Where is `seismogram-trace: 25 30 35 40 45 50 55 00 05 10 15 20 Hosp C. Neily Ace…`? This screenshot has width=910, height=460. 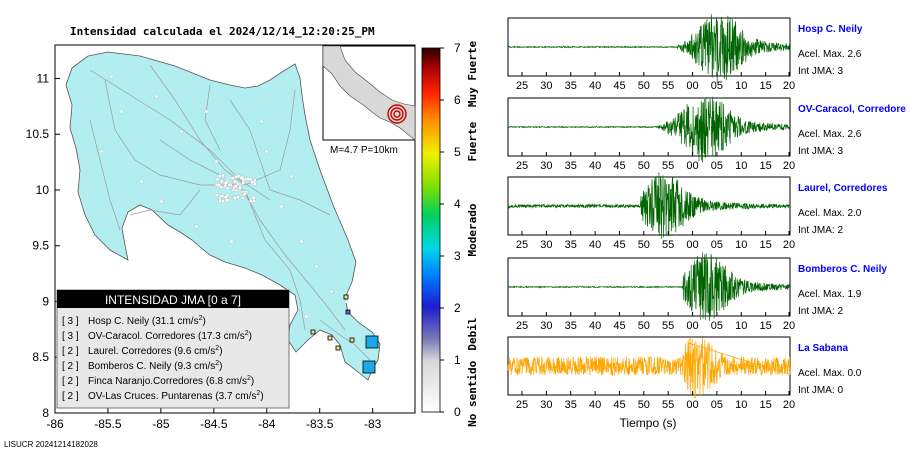
seismogram-trace: 25 30 35 40 45 50 55 00 05 10 15 20 Hosp C. Neily Ace… is located at coordinates (685, 53).